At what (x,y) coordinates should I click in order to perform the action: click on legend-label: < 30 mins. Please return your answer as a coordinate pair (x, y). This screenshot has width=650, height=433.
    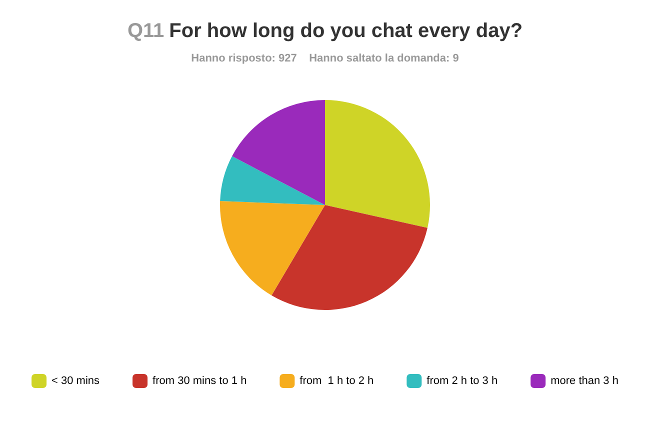
    Looking at the image, I should click on (76, 381).